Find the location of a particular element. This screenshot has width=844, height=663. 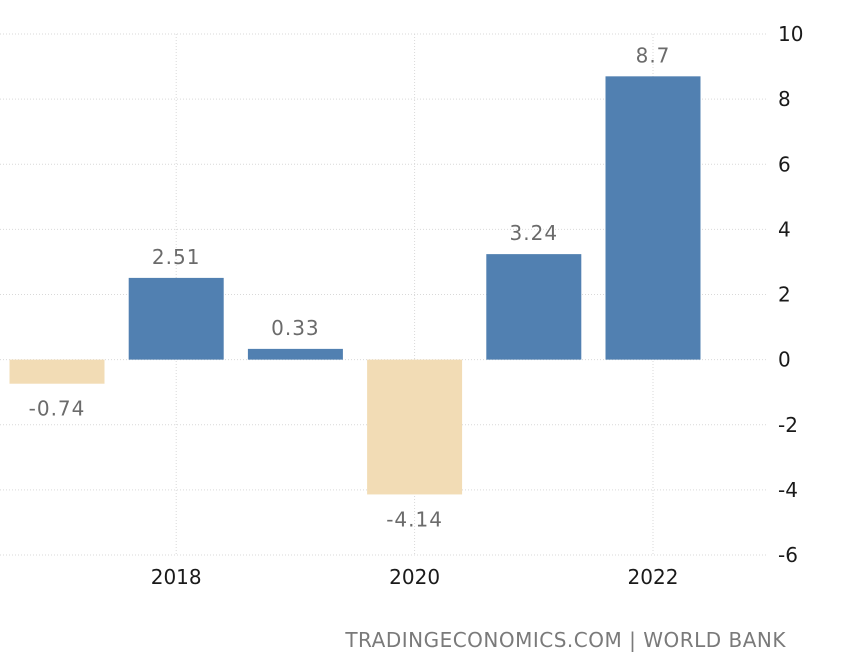

data-label-2021: 3.24 is located at coordinates (534, 233).